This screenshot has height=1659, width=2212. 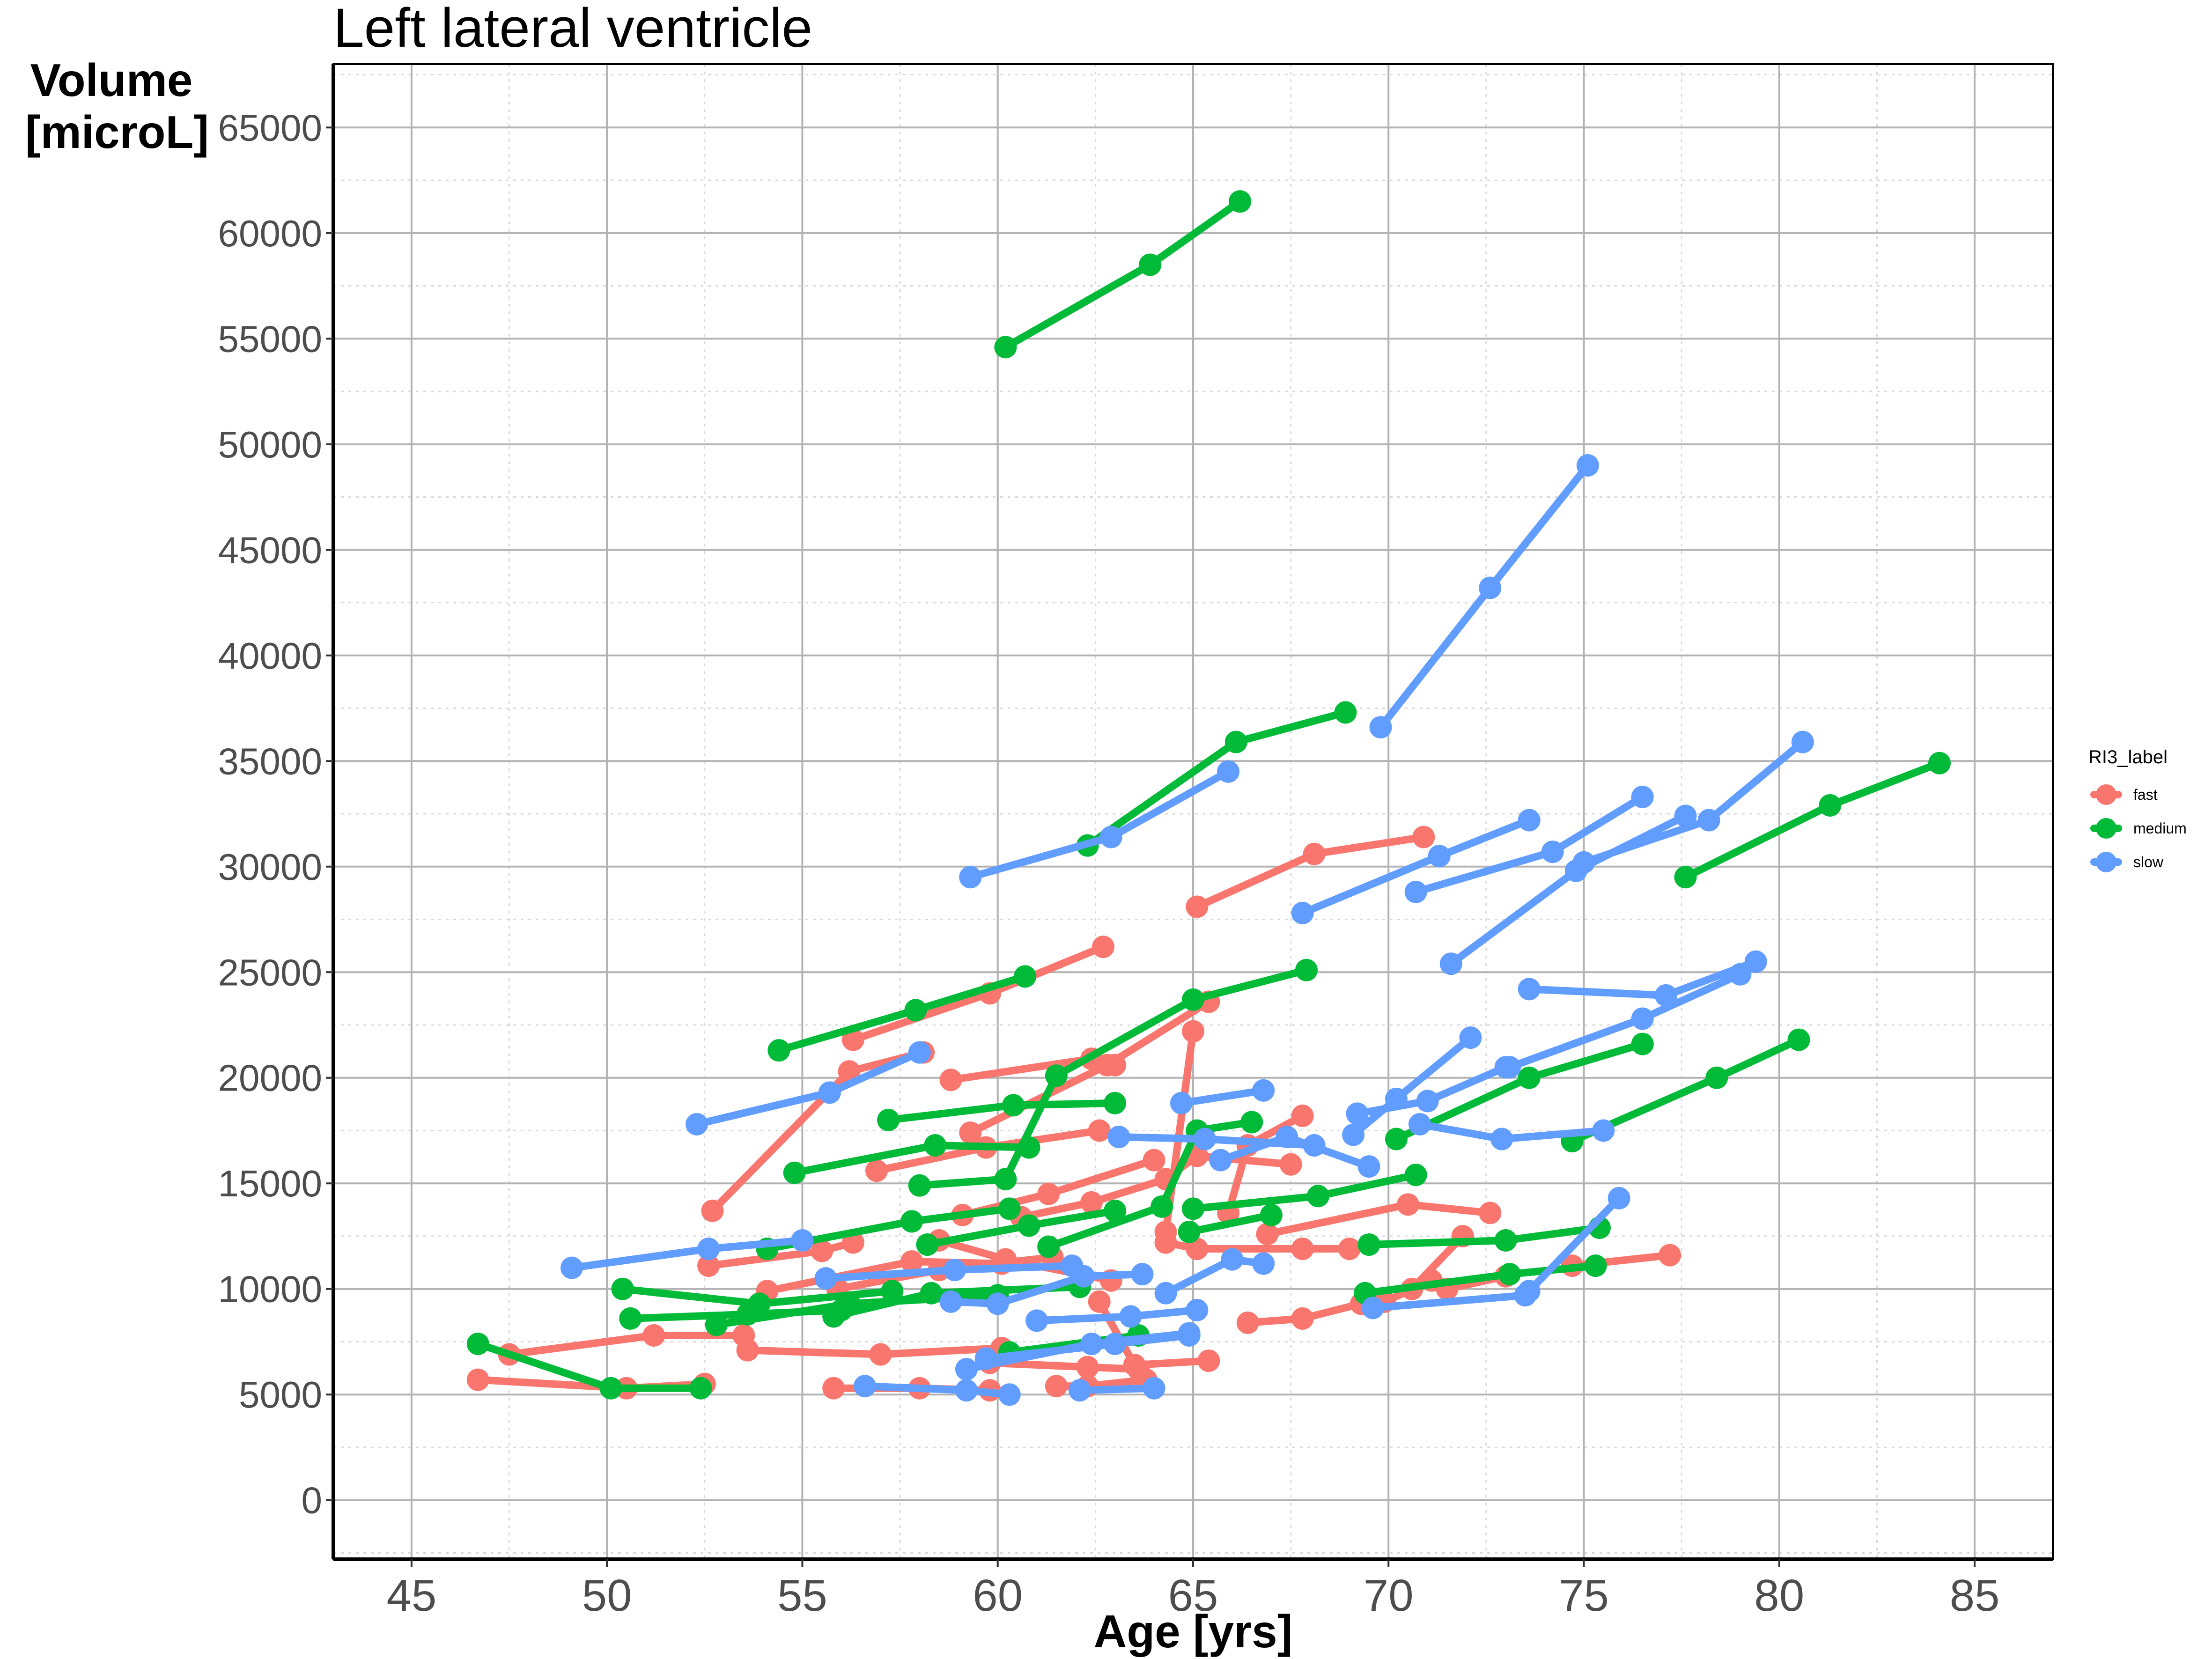 What do you see at coordinates (607, 1596) in the screenshot?
I see `x-tick-label: 50` at bounding box center [607, 1596].